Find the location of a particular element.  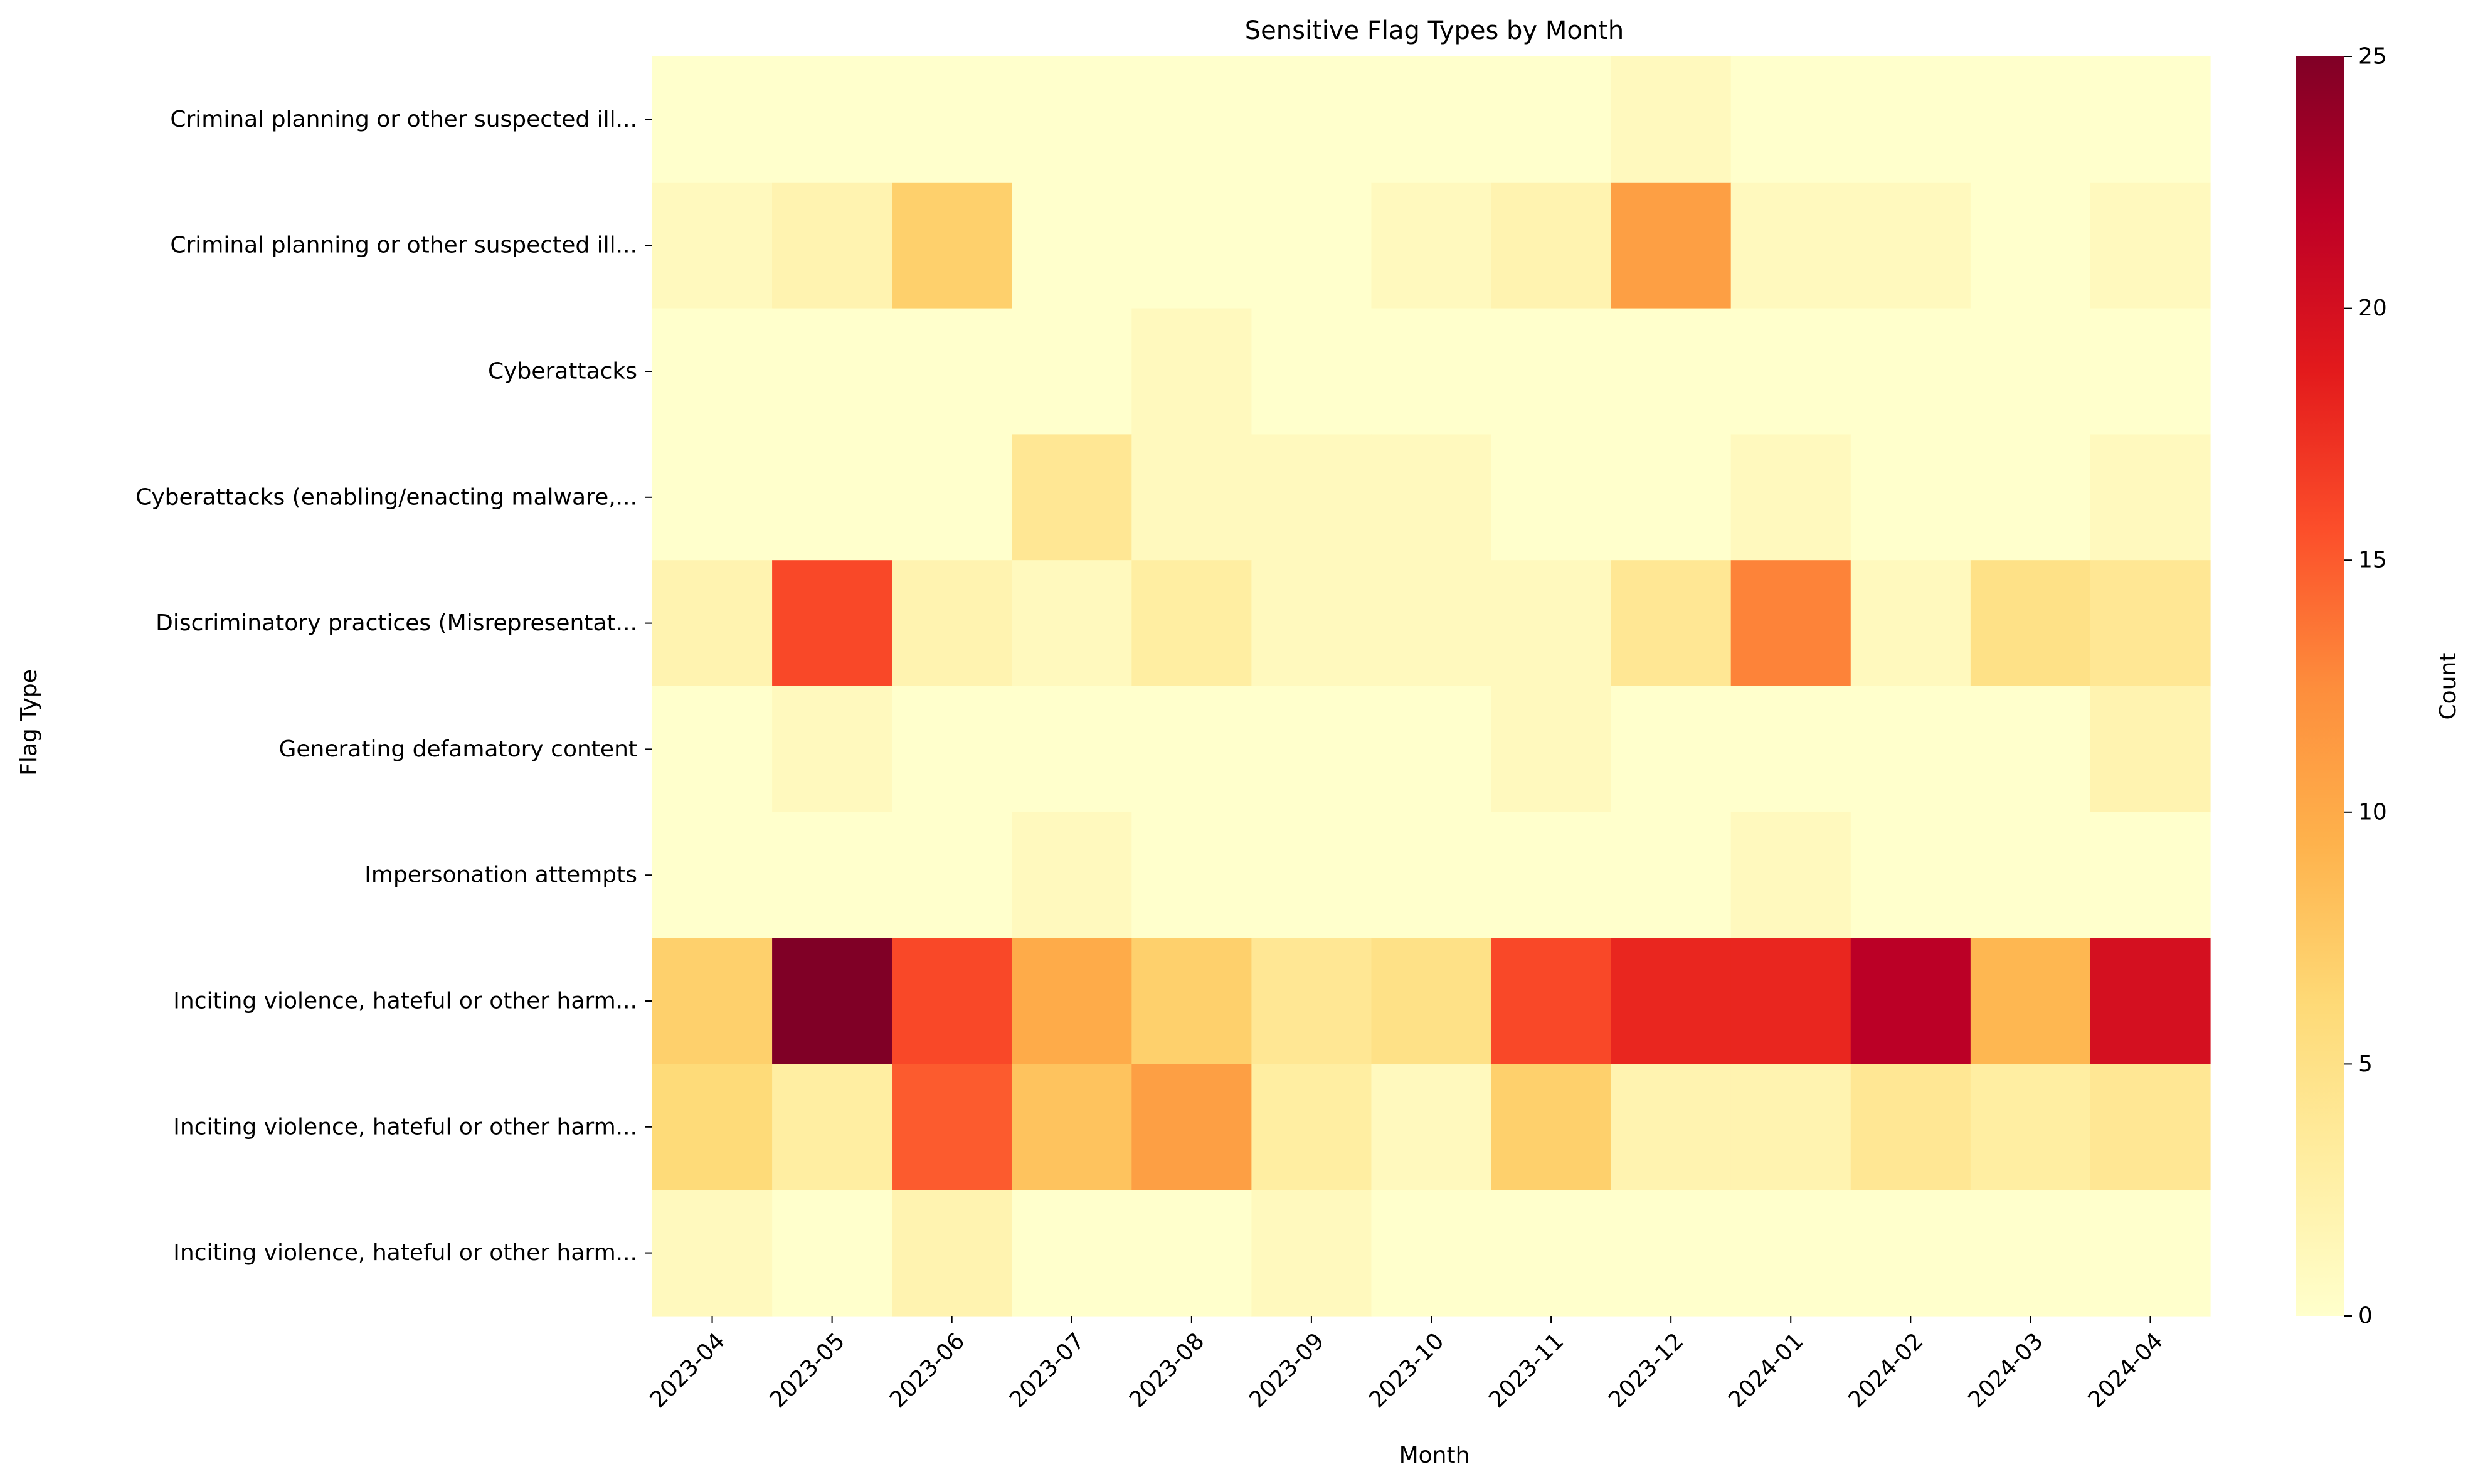

colorbar-tick-label: 15 is located at coordinates (2372, 560).